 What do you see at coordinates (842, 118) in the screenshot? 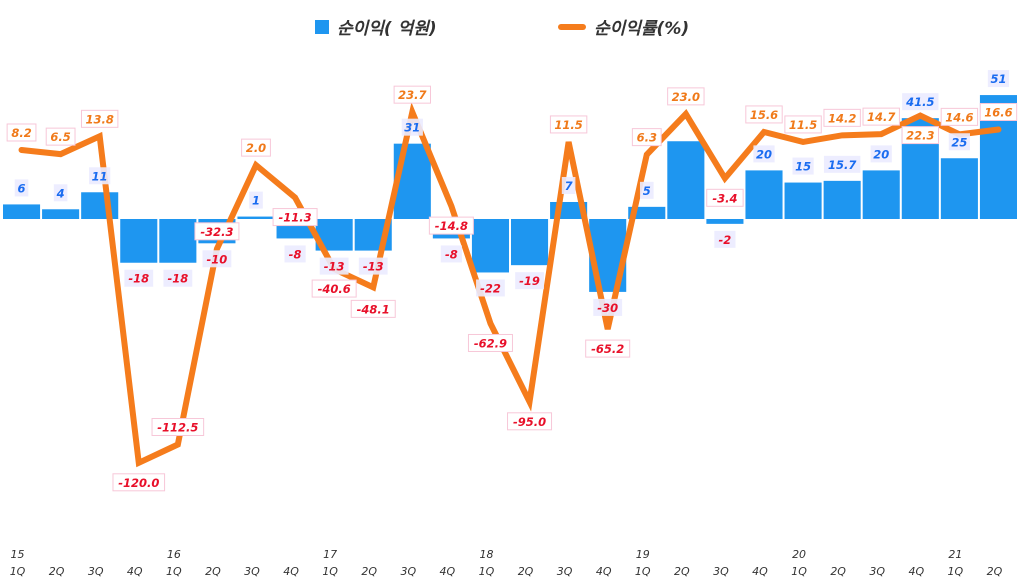
I see `line-data-label: 14.2` at bounding box center [842, 118].